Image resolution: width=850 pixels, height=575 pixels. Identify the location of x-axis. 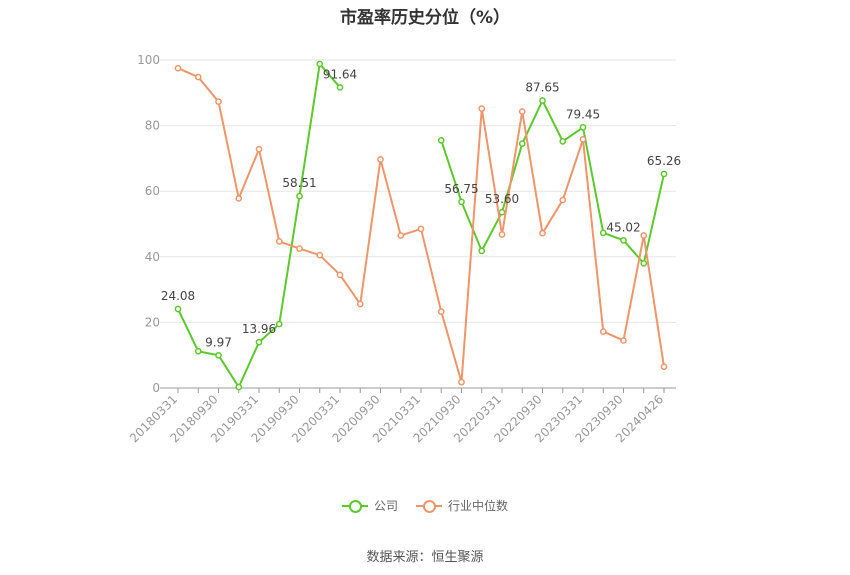
(418, 390).